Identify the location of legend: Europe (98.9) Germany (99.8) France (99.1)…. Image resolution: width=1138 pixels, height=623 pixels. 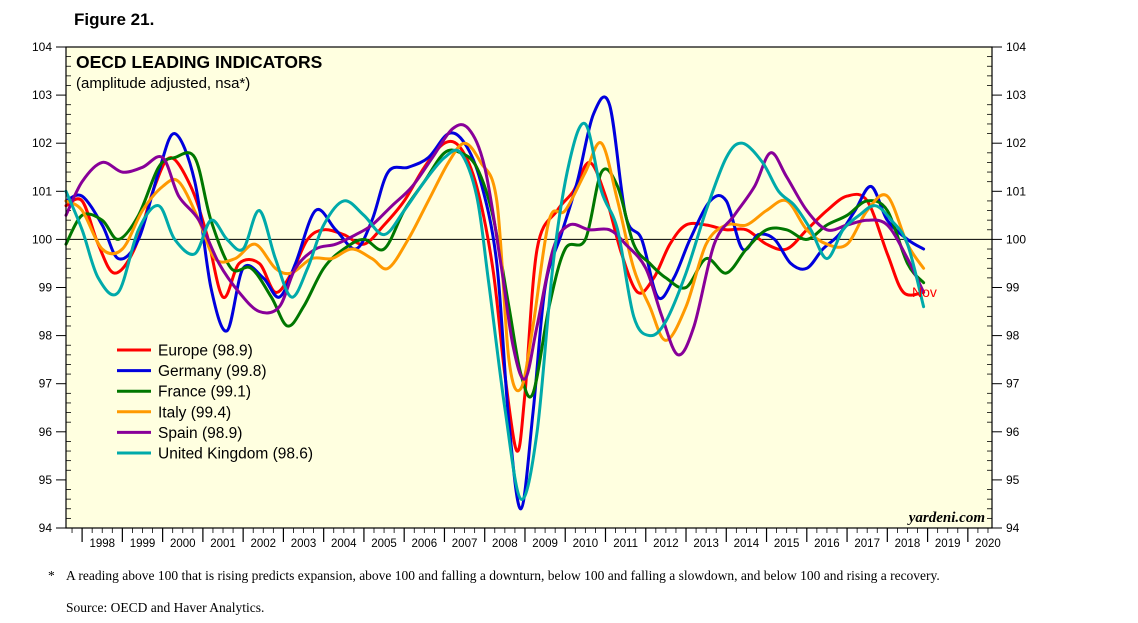
(215, 403).